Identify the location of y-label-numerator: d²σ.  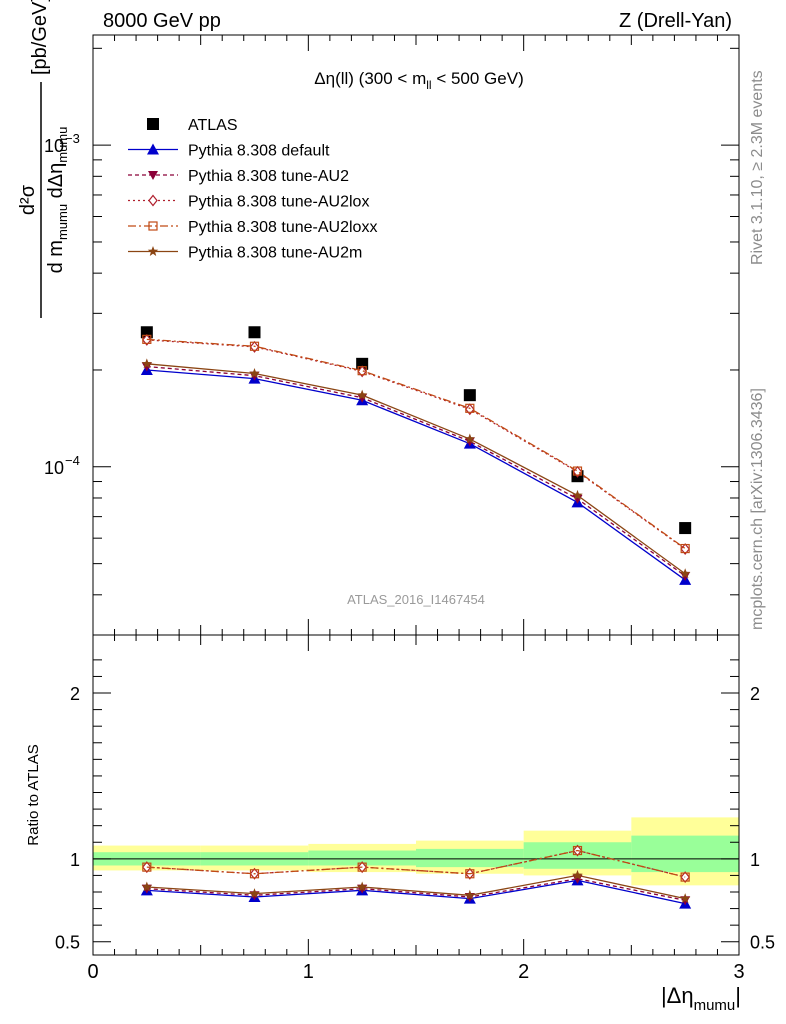
(28, 199).